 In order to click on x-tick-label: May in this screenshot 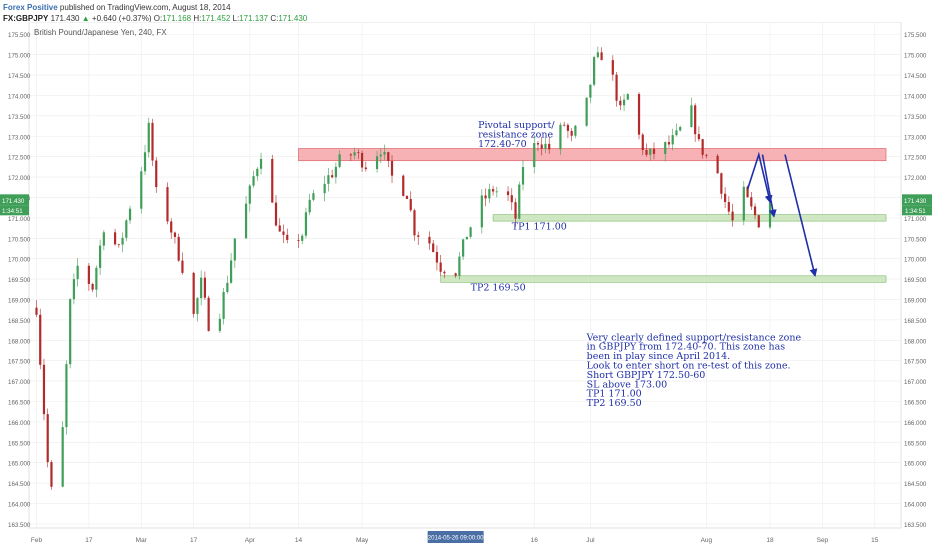, I will do `click(362, 540)`.